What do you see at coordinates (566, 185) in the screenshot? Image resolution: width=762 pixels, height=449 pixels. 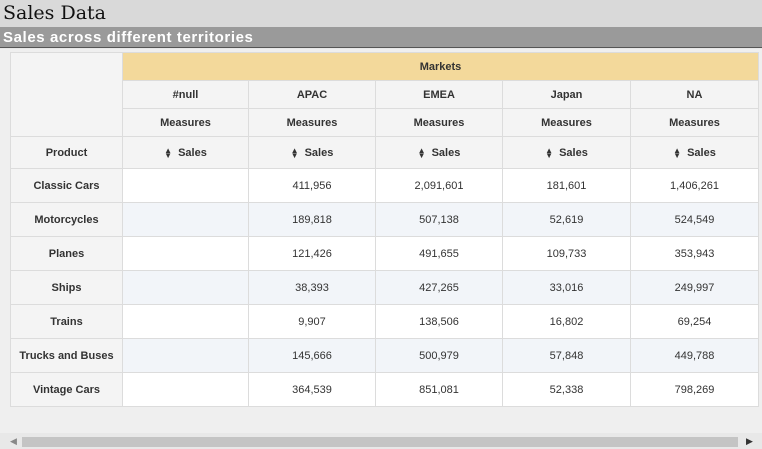 I see `table-cell: 181,601` at bounding box center [566, 185].